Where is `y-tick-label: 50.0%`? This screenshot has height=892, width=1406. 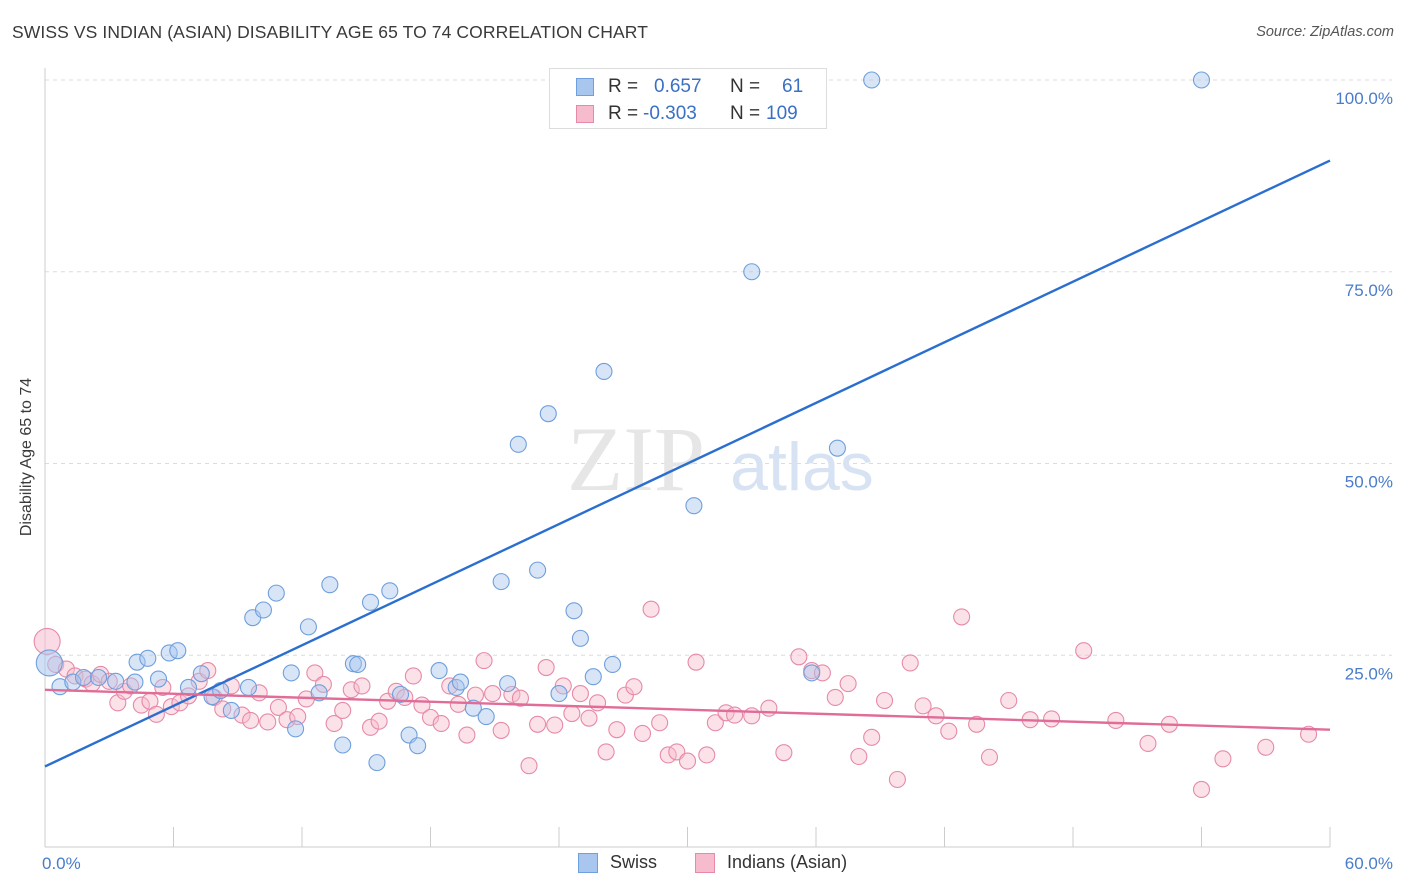
y-tick-label: 50.0% is located at coordinates (1369, 482).